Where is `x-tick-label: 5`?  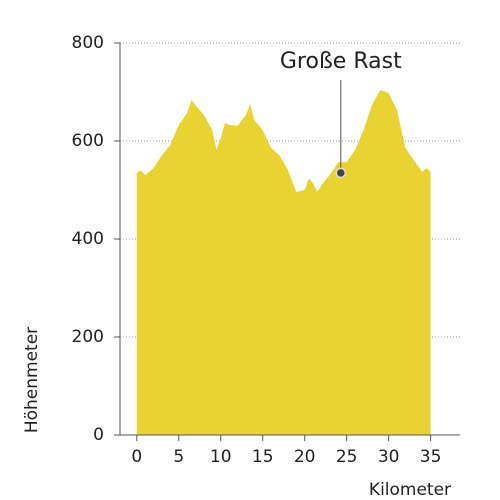
x-tick-label: 5 is located at coordinates (178, 457).